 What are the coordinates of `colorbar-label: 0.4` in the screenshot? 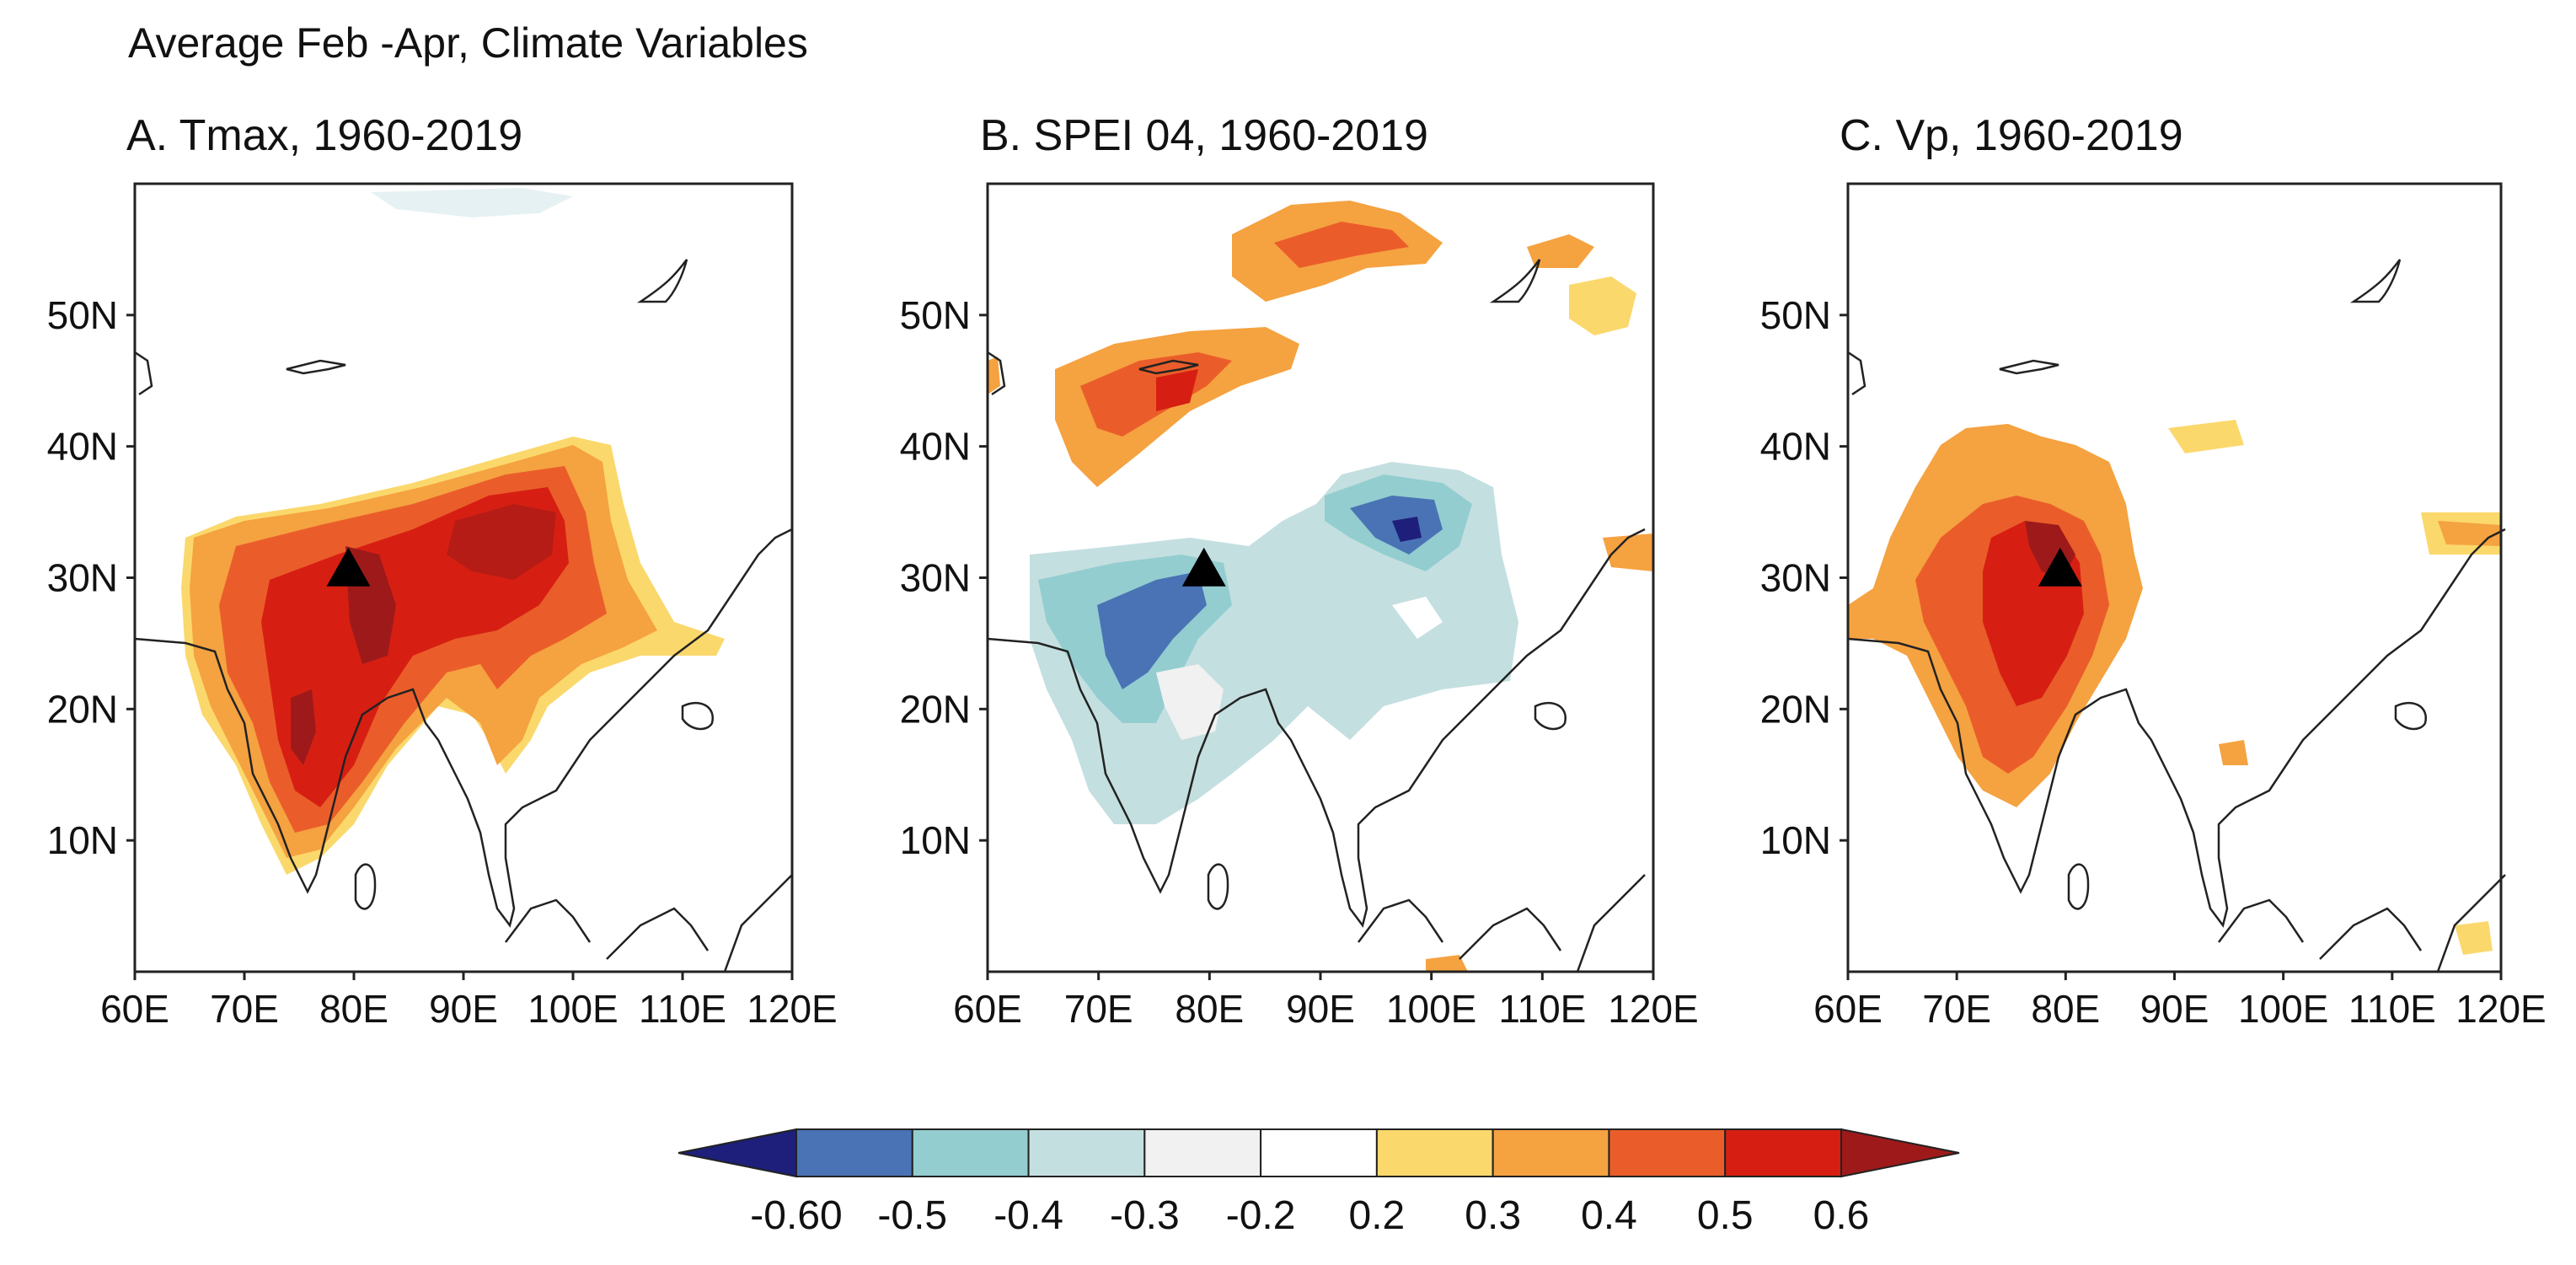 It's located at (1609, 1215).